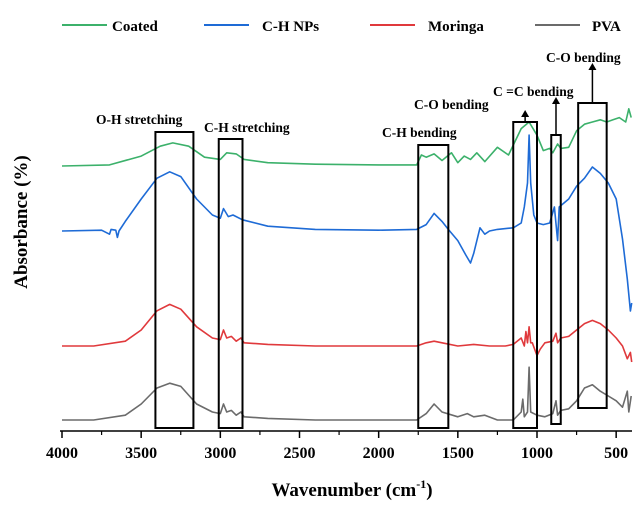  Describe the element at coordinates (300, 453) in the screenshot. I see `x-tick-label-2500: 2500` at that location.